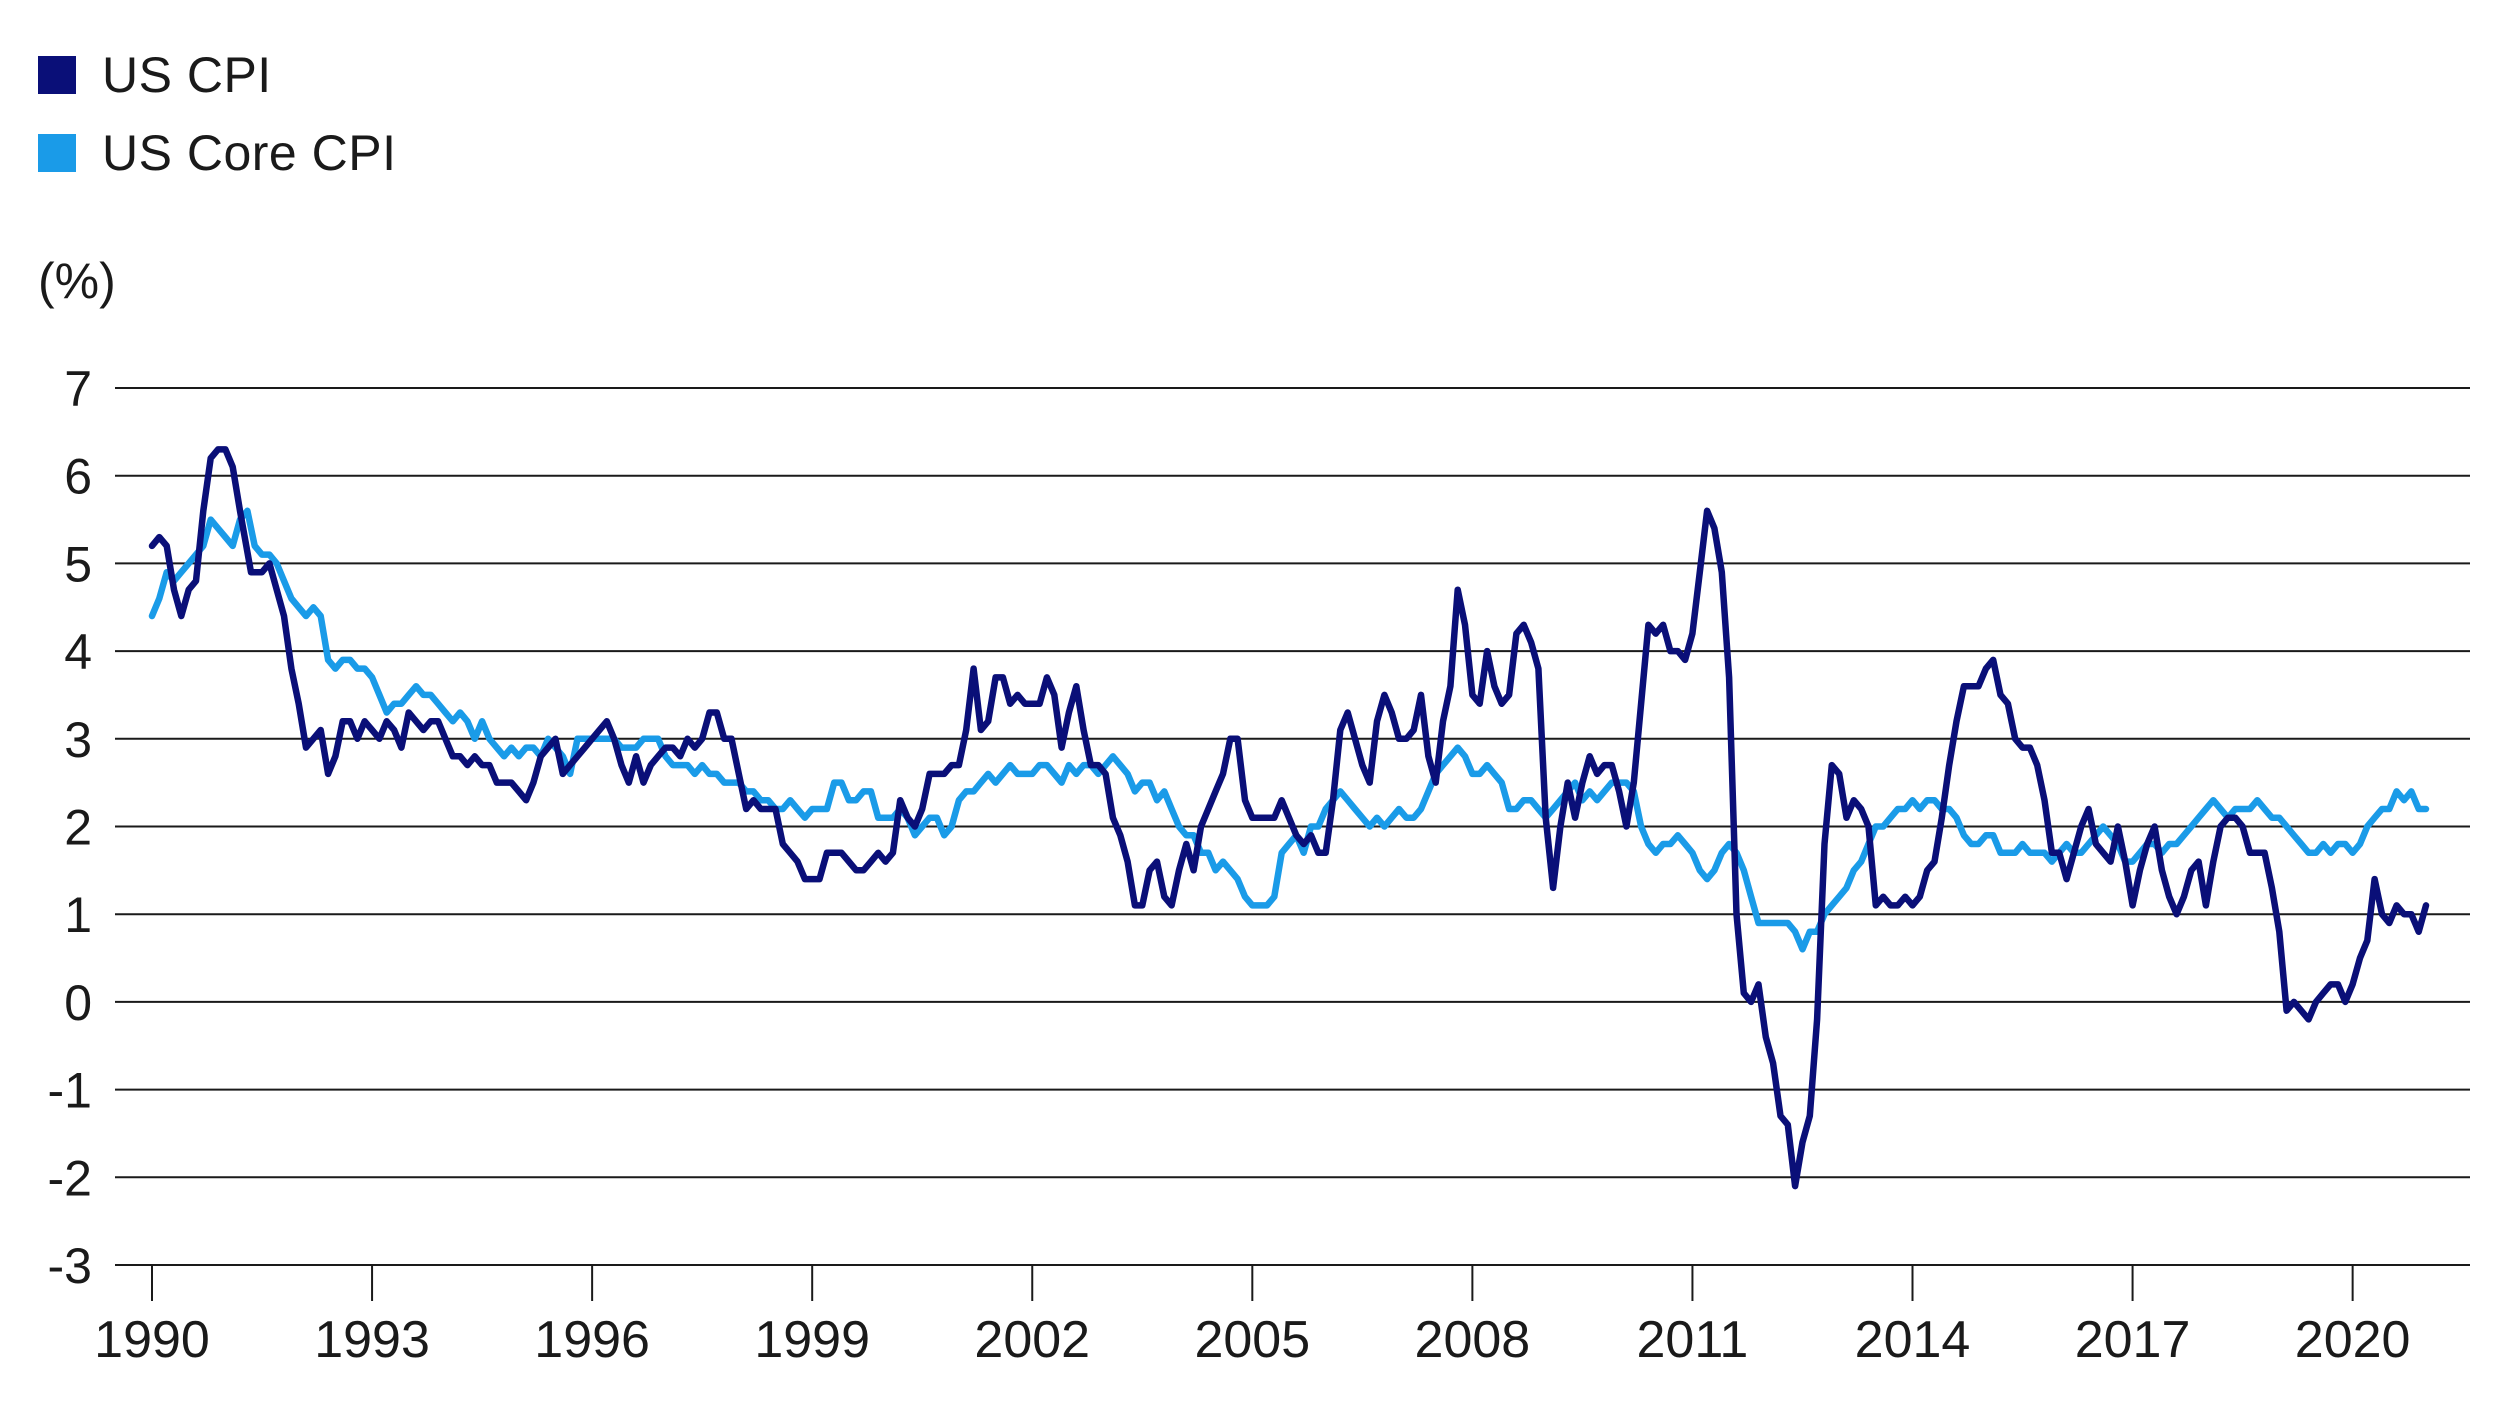  I want to click on x-tick-label: 1993, so click(372, 1340).